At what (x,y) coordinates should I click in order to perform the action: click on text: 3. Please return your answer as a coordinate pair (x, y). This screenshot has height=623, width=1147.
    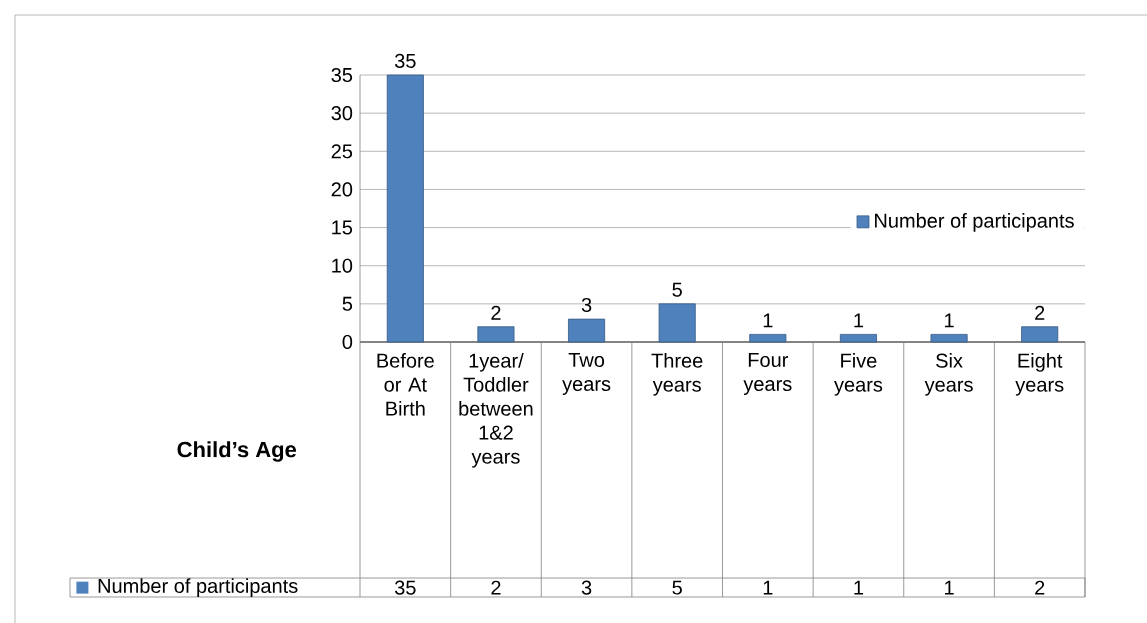
    Looking at the image, I should click on (586, 305).